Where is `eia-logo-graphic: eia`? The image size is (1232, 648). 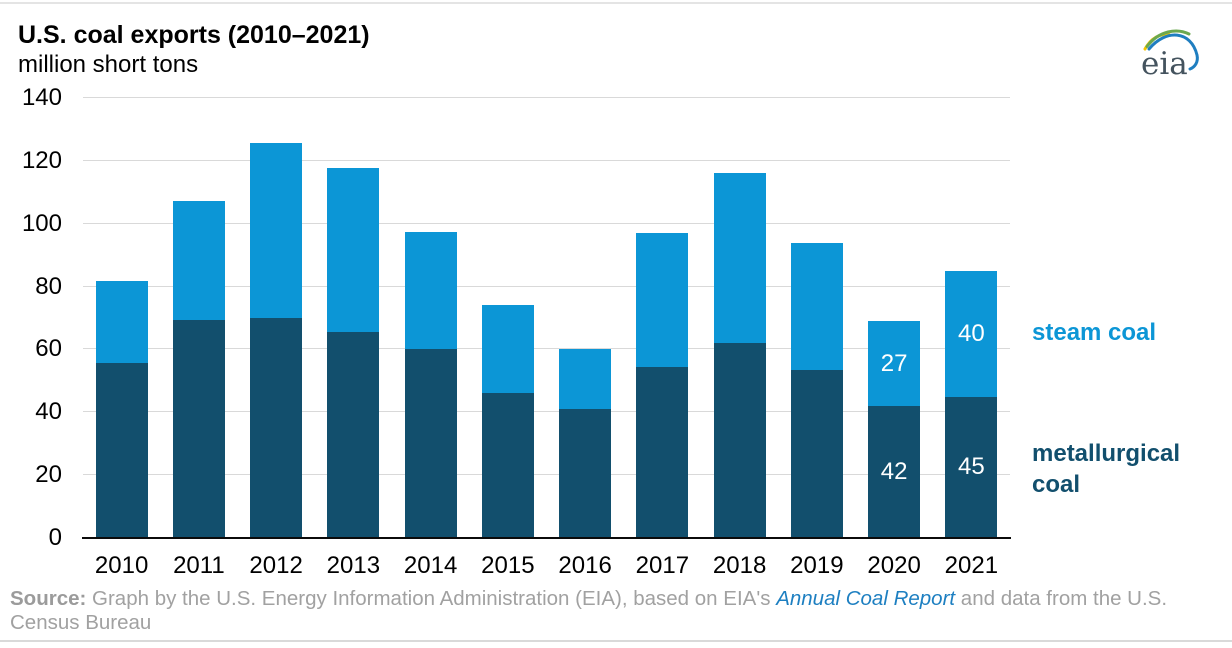 eia-logo-graphic: eia is located at coordinates (1170, 55).